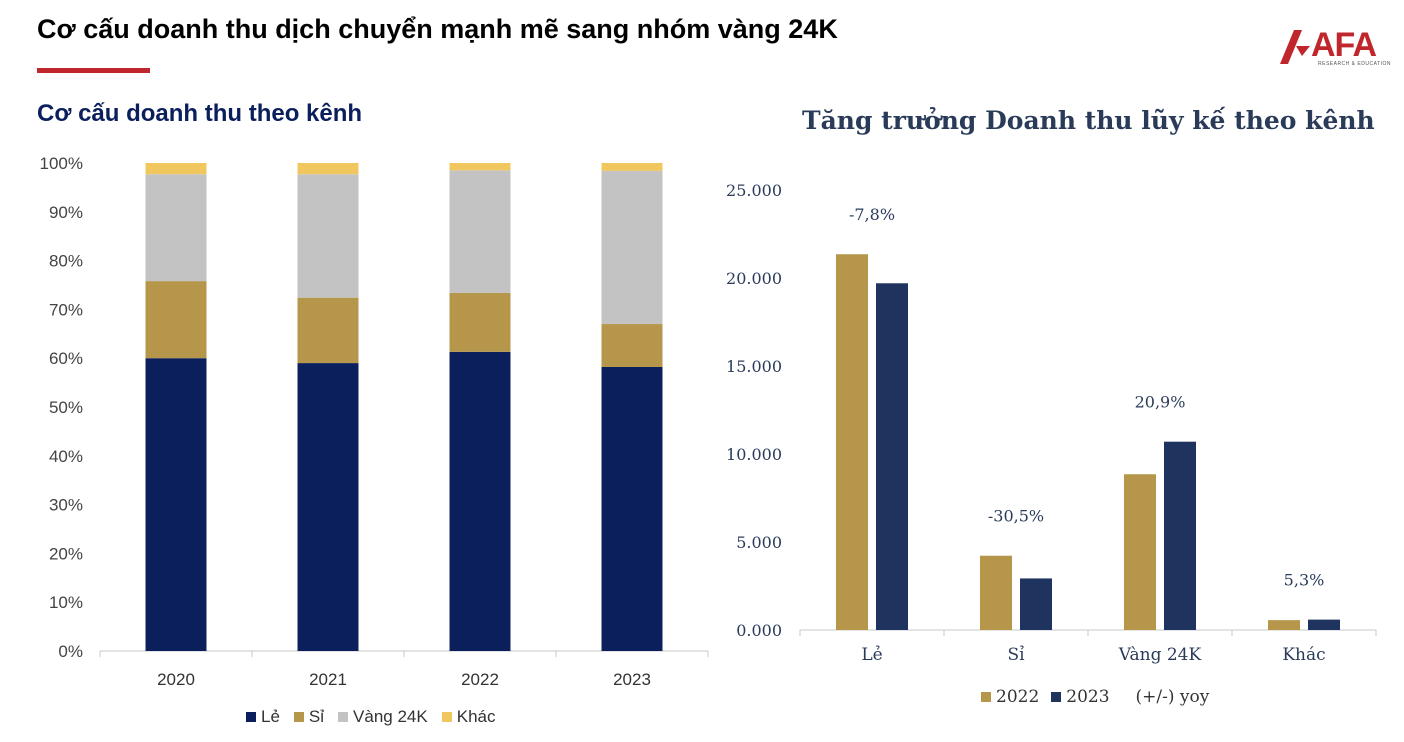 This screenshot has width=1404, height=742. What do you see at coordinates (1344, 45) in the screenshot?
I see `logo-text: AFA` at bounding box center [1344, 45].